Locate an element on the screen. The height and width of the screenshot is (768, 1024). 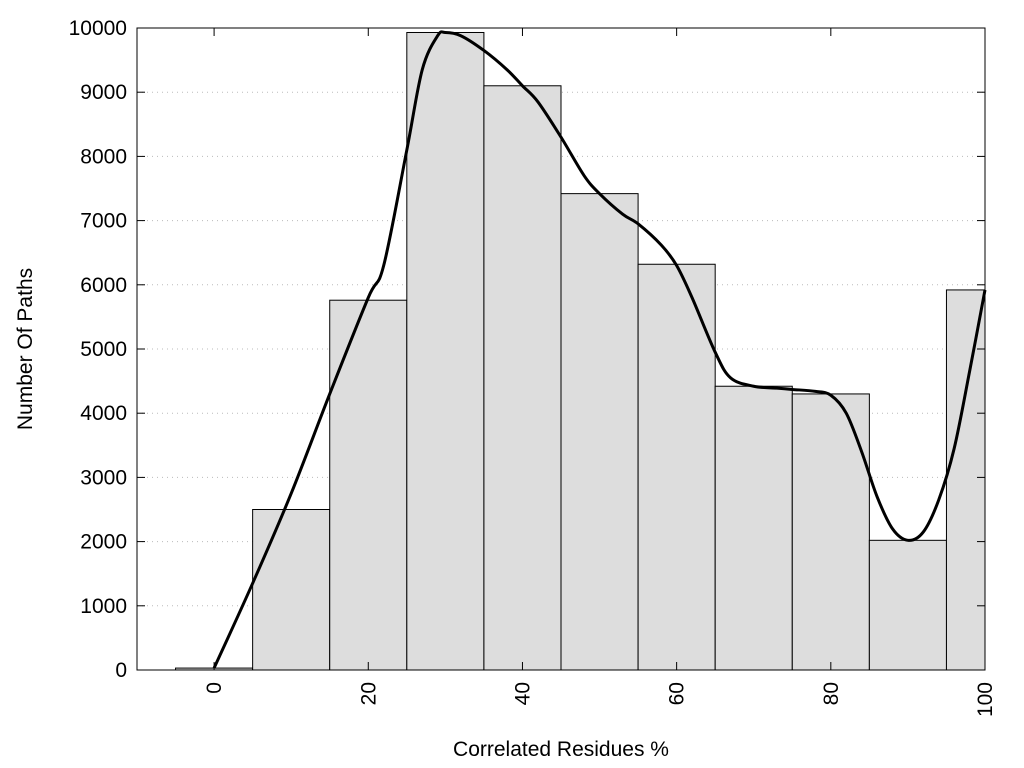
y-tick-label: 6000 is located at coordinates (103, 285).